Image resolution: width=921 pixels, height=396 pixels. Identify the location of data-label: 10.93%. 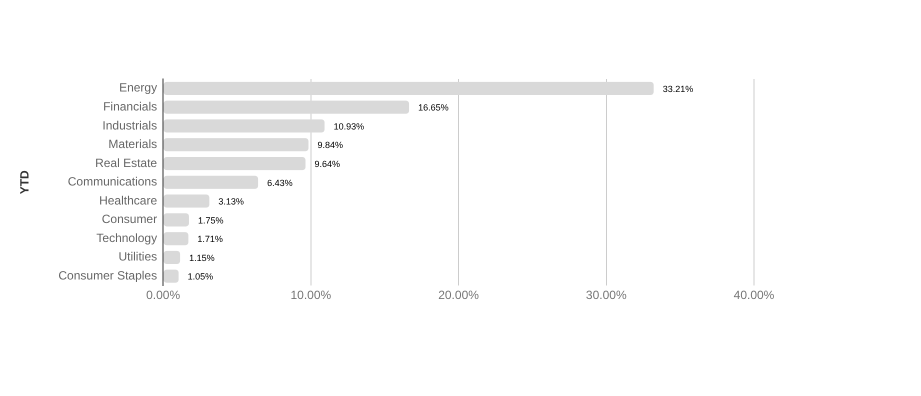
(349, 126).